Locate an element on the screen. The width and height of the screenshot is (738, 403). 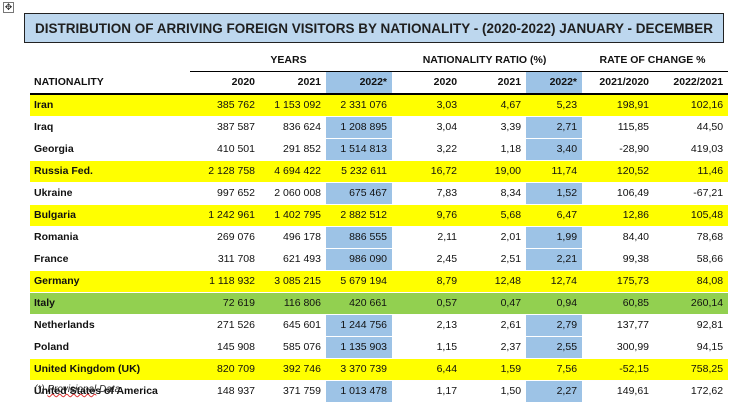
value-cell-y2022: 2 882 512 is located at coordinates (359, 215).